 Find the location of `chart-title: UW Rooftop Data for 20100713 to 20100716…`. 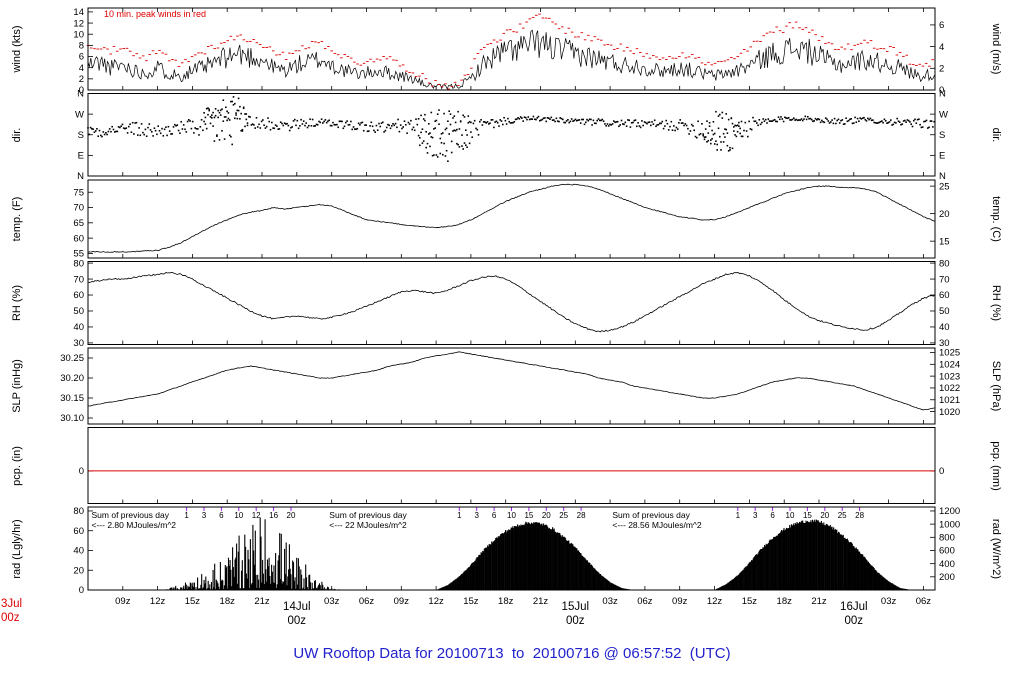

chart-title: UW Rooftop Data for 20100713 to 20100716… is located at coordinates (512, 653).